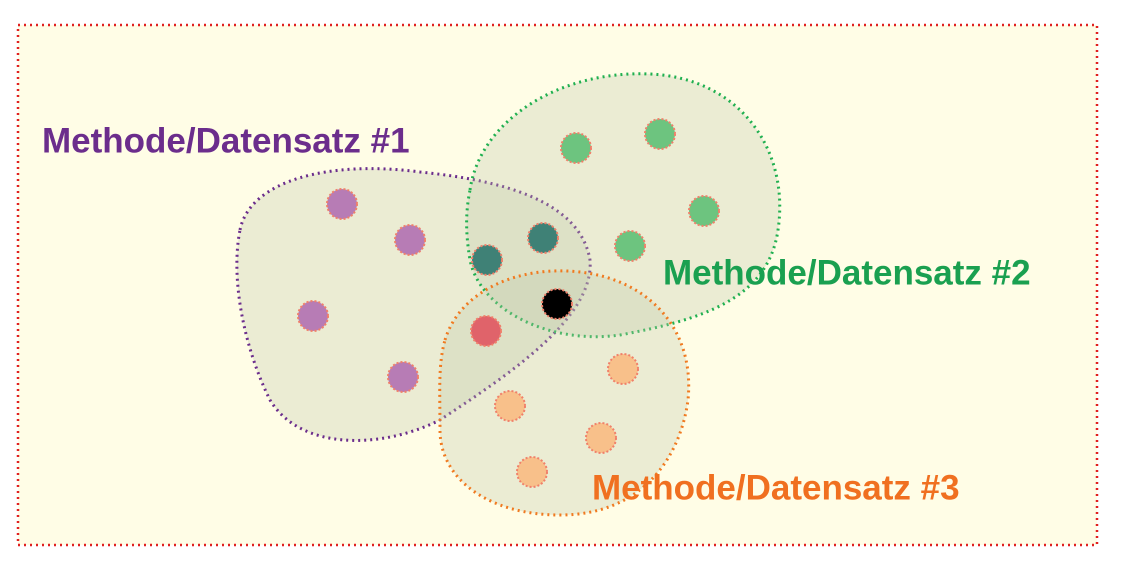 This screenshot has width=1131, height=572. What do you see at coordinates (847, 272) in the screenshot?
I see `label-2: Methode/Datensatz #2` at bounding box center [847, 272].